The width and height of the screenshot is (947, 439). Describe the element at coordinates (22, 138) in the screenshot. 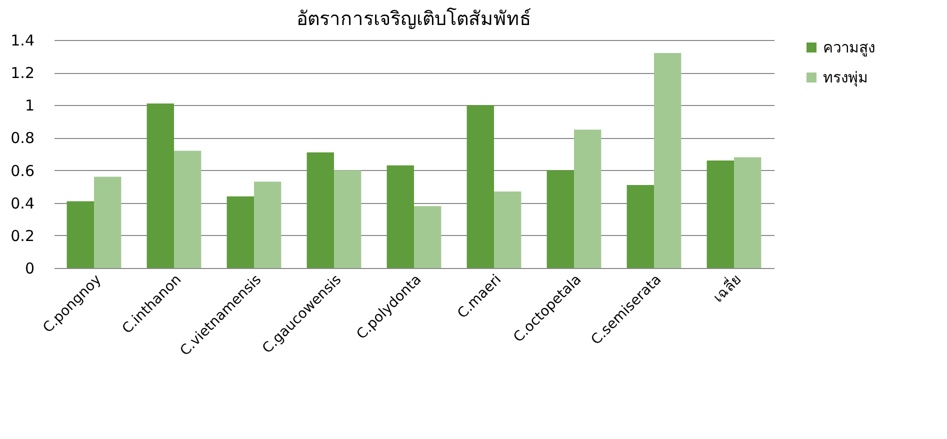

I see `y-tick-label: 0.8` at that location.